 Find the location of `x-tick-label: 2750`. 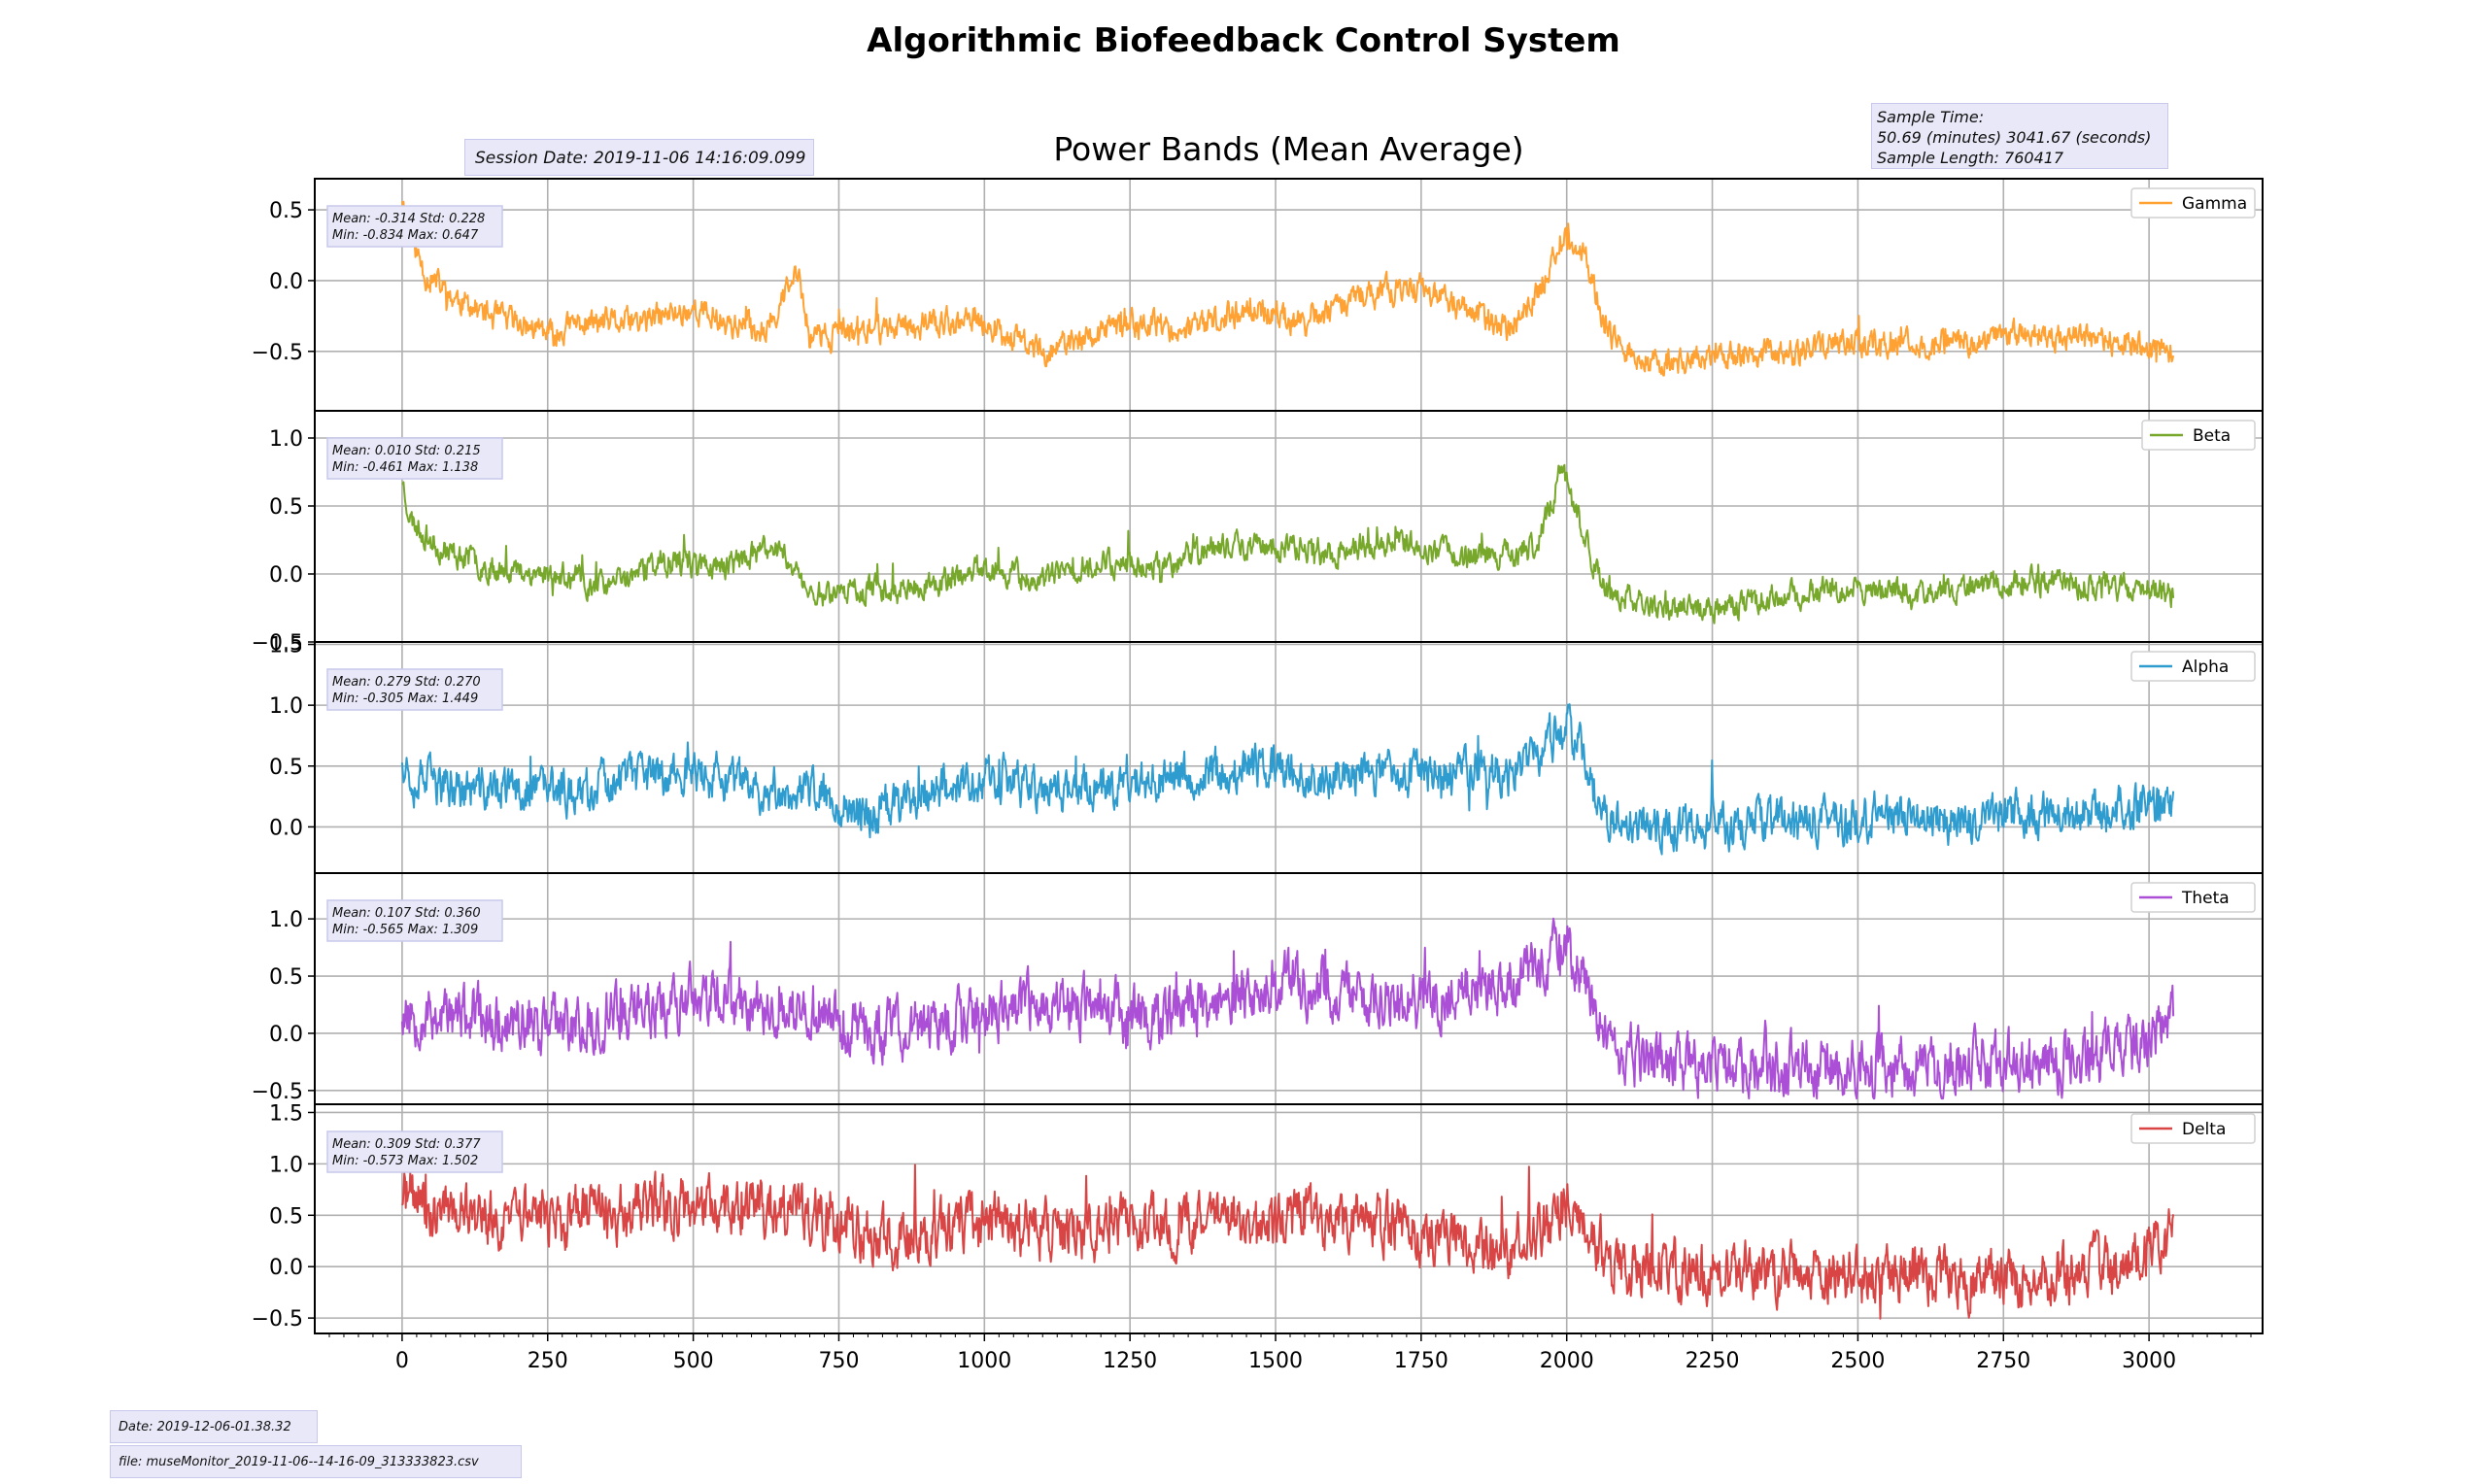

x-tick-label: 2750 is located at coordinates (2003, 1361).